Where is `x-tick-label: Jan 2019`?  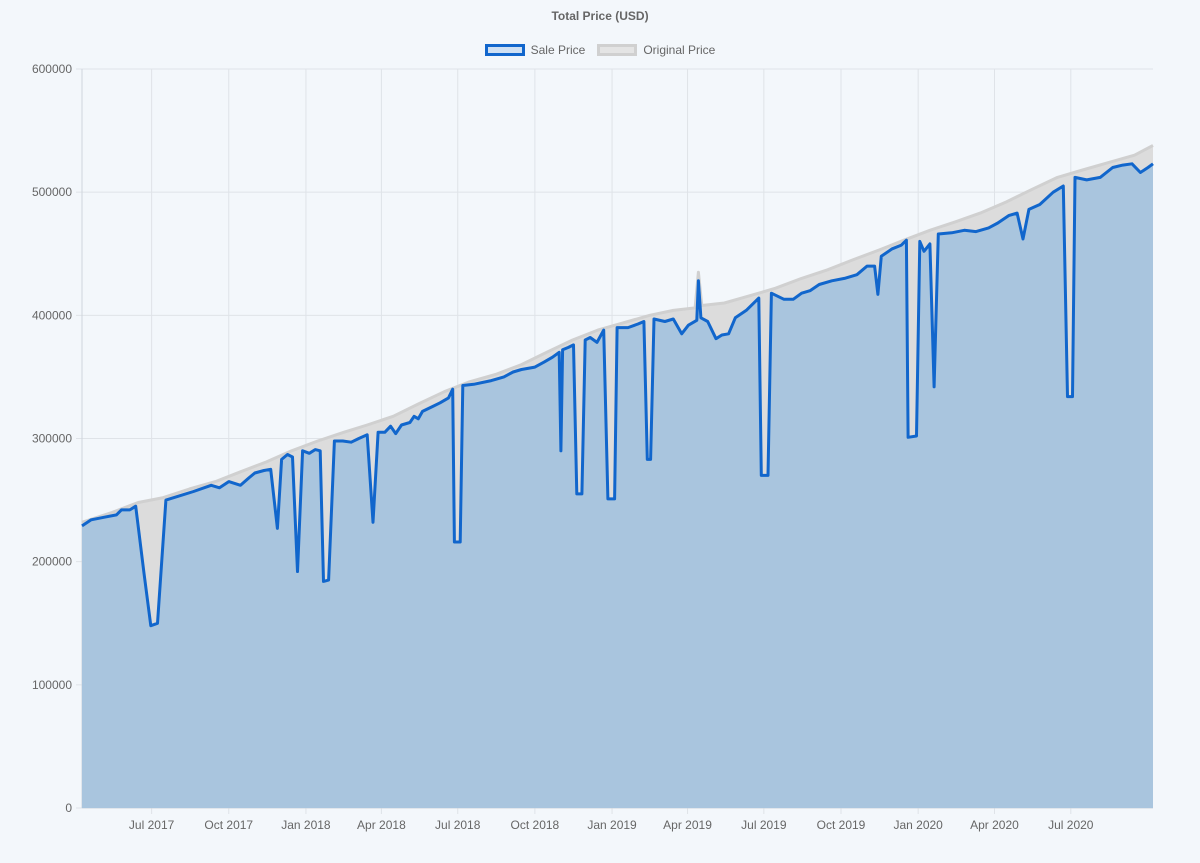 x-tick-label: Jan 2019 is located at coordinates (612, 825).